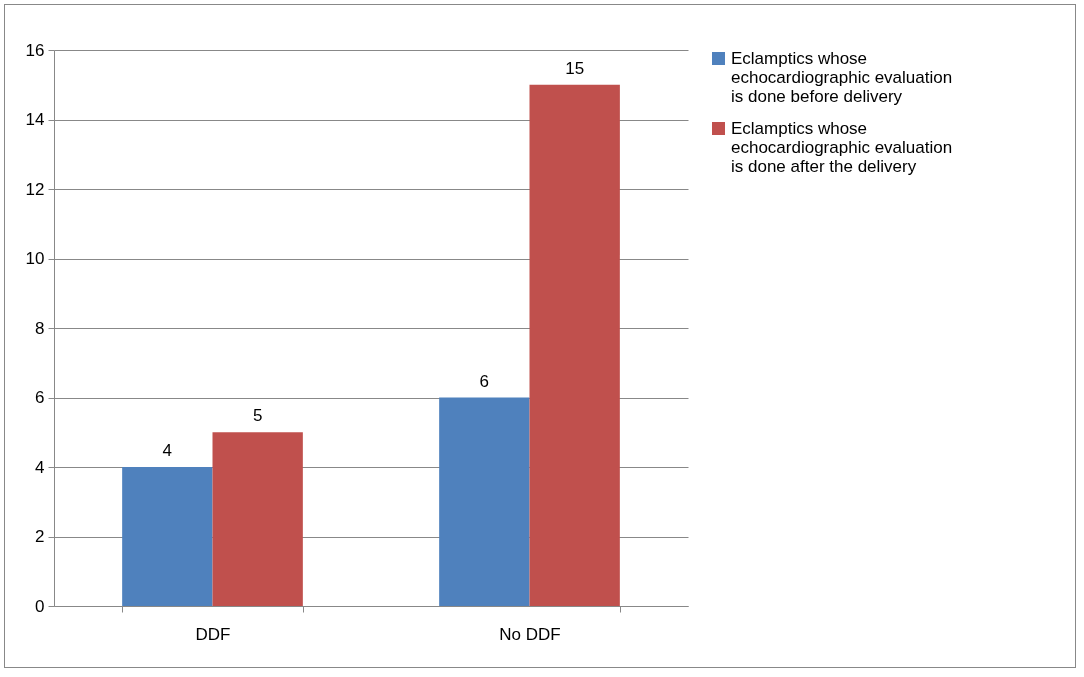 The height and width of the screenshot is (677, 1084). What do you see at coordinates (35, 119) in the screenshot?
I see `y-tick-label: 14` at bounding box center [35, 119].